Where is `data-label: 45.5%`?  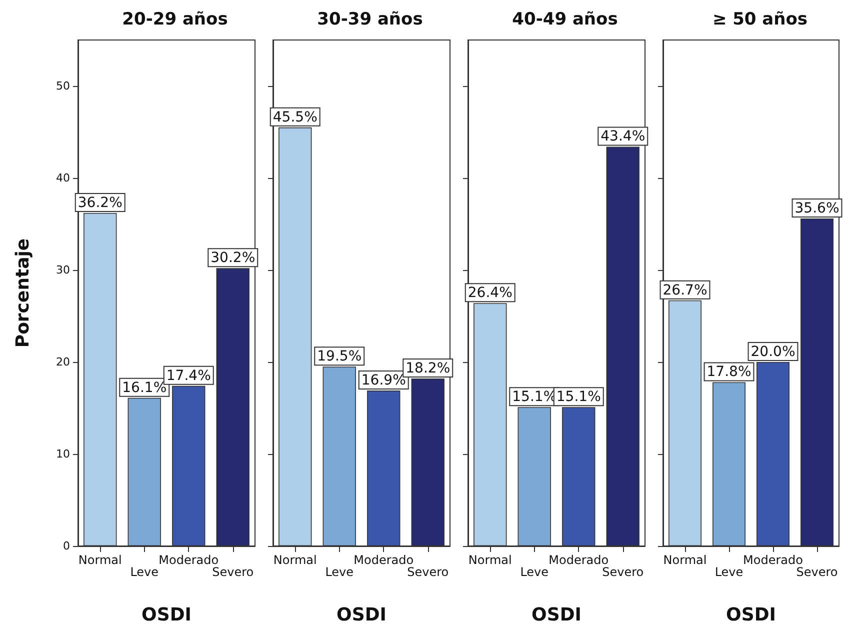 data-label: 45.5% is located at coordinates (295, 117).